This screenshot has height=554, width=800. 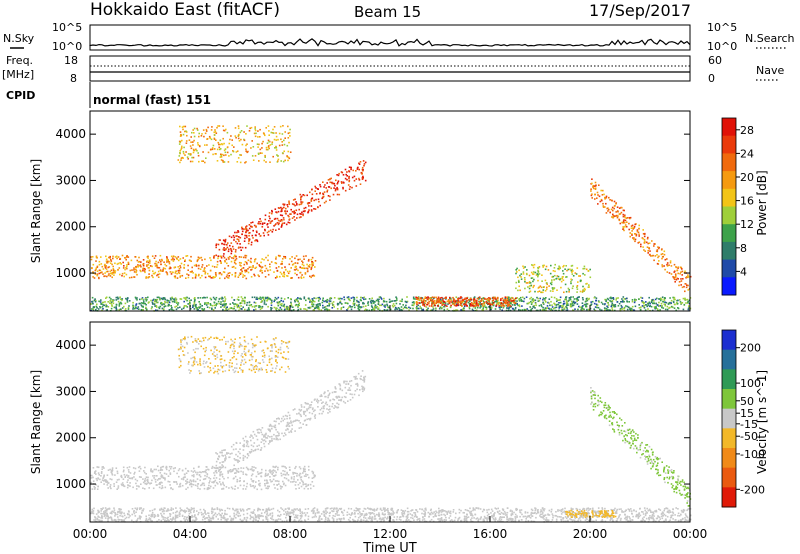 I want to click on nave-label: Nave, so click(x=770, y=70).